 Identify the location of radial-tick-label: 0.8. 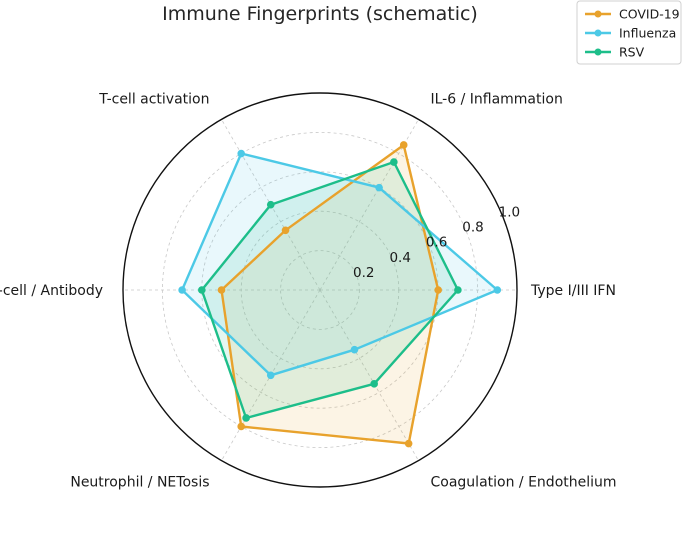
(472, 228).